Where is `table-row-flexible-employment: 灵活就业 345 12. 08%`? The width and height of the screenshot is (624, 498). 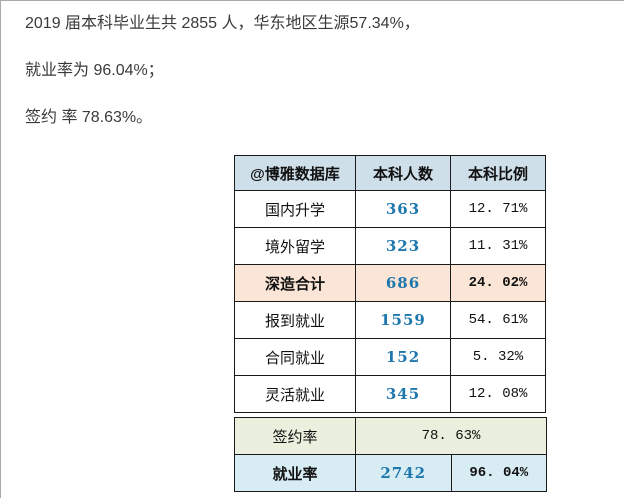
table-row-flexible-employment: 灵活就业 345 12. 08% is located at coordinates (390, 394).